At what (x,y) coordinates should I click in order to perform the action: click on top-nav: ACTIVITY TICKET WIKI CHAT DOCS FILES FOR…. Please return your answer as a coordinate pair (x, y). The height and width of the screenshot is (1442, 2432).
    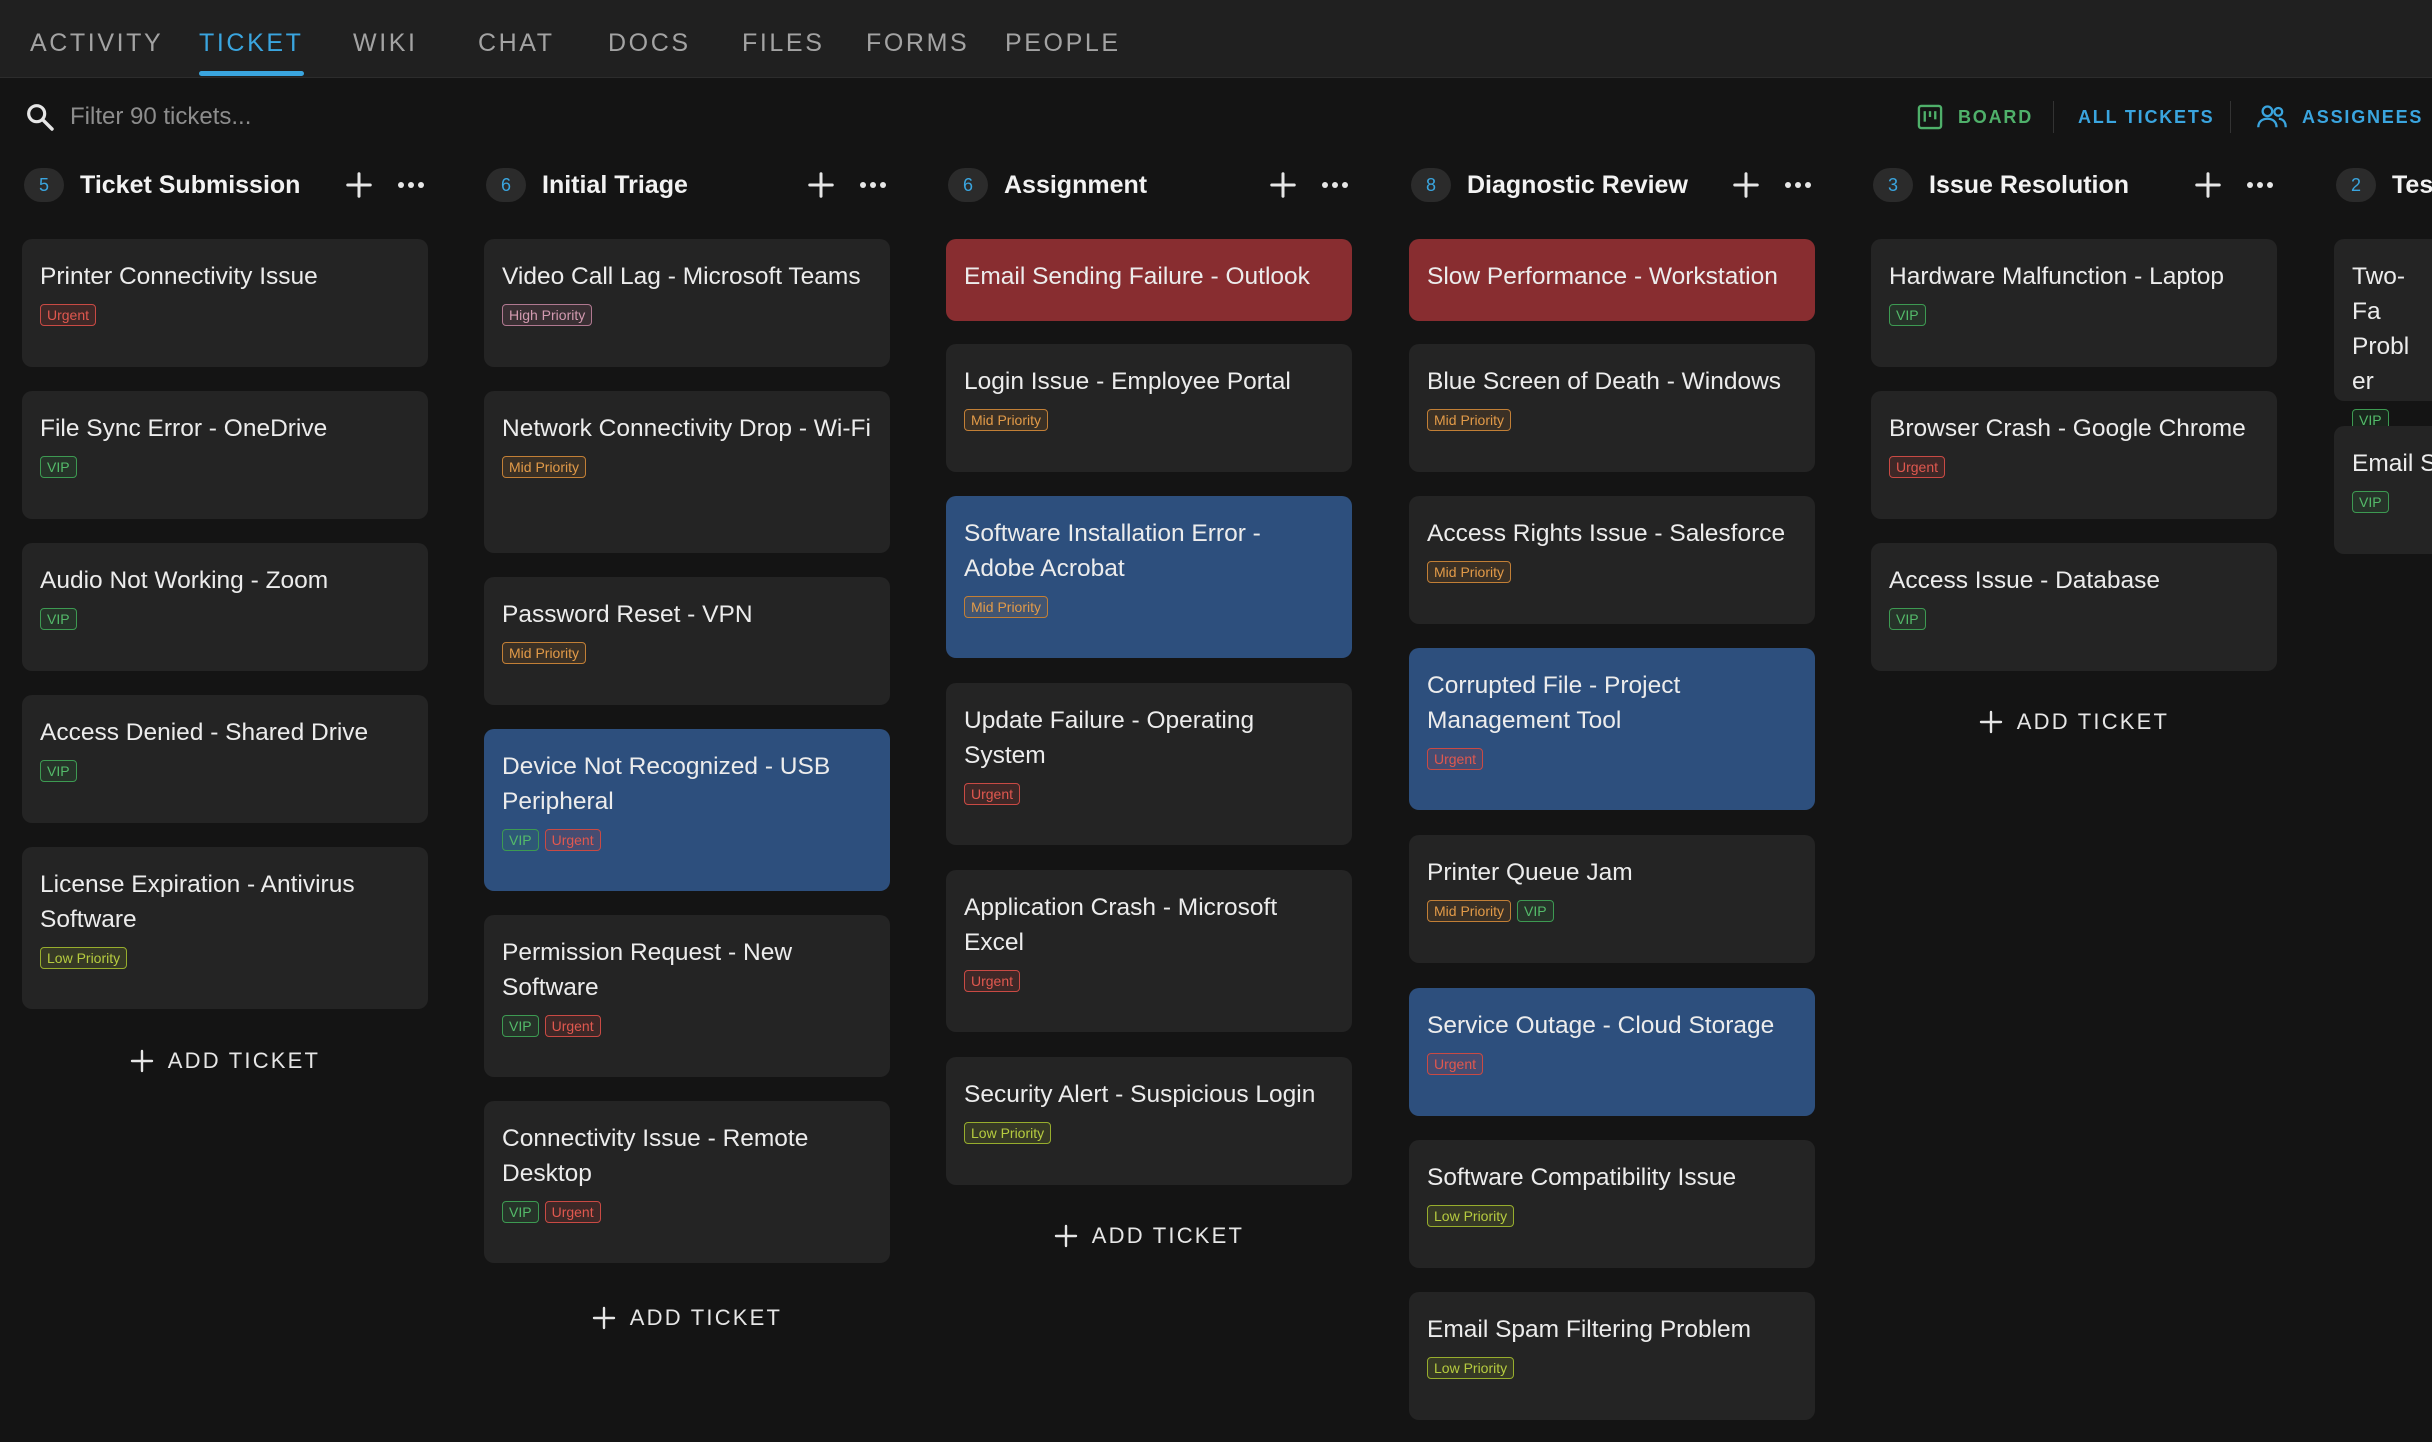
    Looking at the image, I should click on (1216, 39).